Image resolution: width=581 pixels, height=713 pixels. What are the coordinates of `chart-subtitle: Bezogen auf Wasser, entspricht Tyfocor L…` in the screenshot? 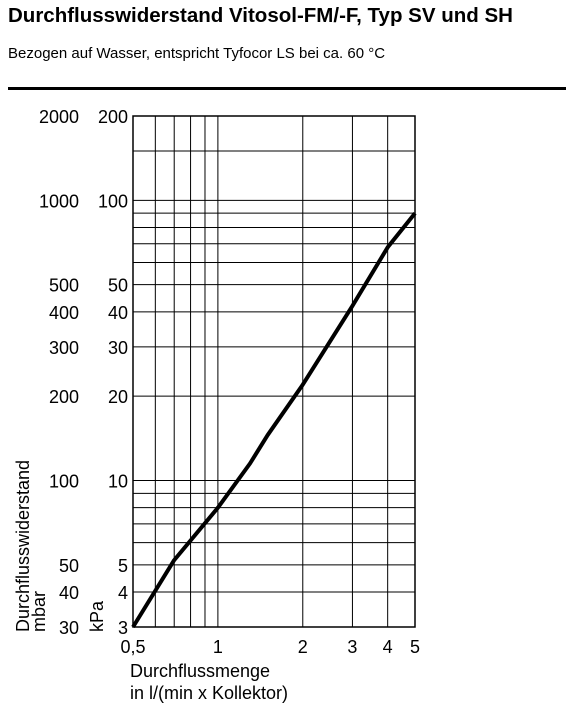 It's located at (197, 53).